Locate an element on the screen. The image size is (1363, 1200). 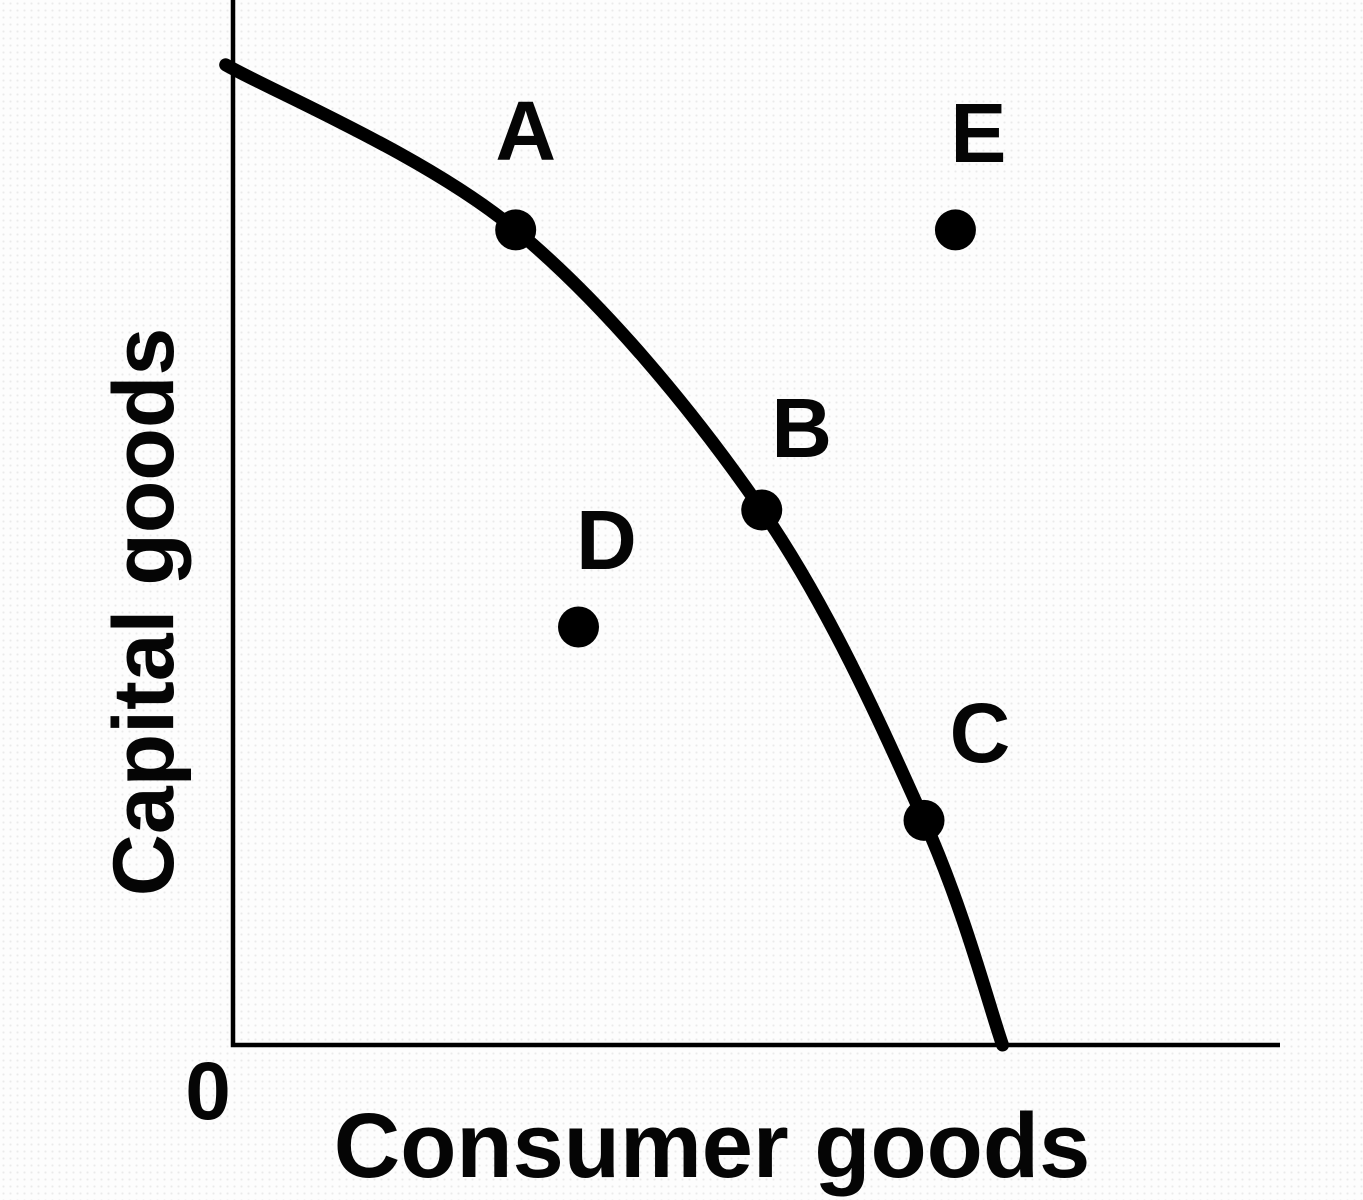
x-axis-title: Consumer goods is located at coordinates (712, 1146).